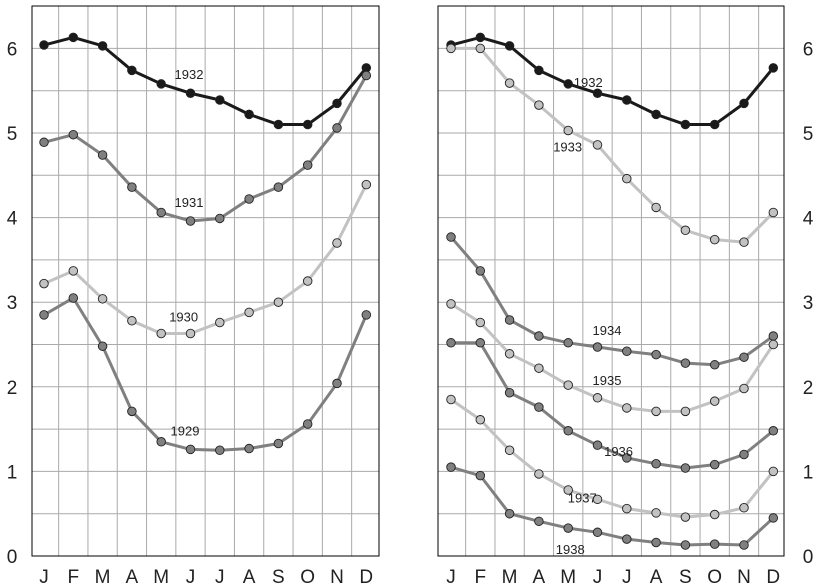  I want to click on y-tick-label: 5, so click(12, 134).